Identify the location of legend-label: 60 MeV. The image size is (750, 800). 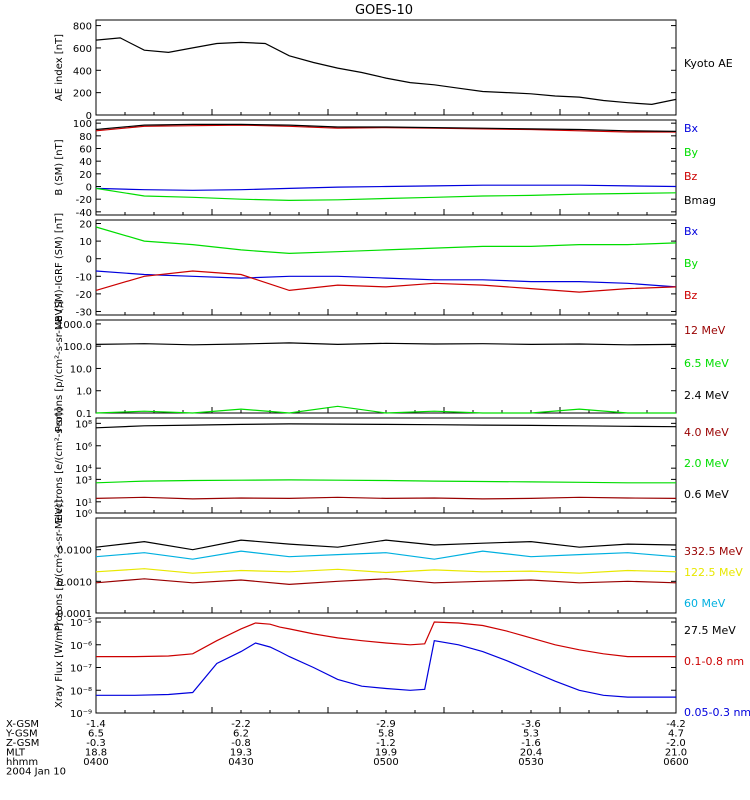
(705, 603).